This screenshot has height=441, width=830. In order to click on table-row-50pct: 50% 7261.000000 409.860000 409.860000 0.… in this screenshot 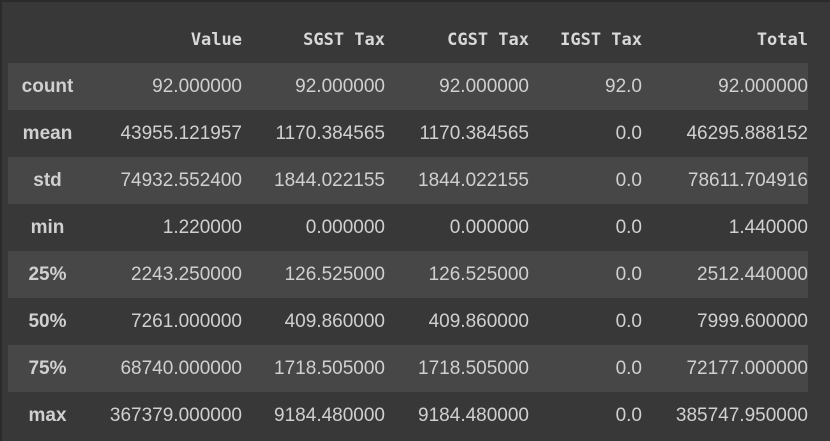, I will do `click(408, 321)`.